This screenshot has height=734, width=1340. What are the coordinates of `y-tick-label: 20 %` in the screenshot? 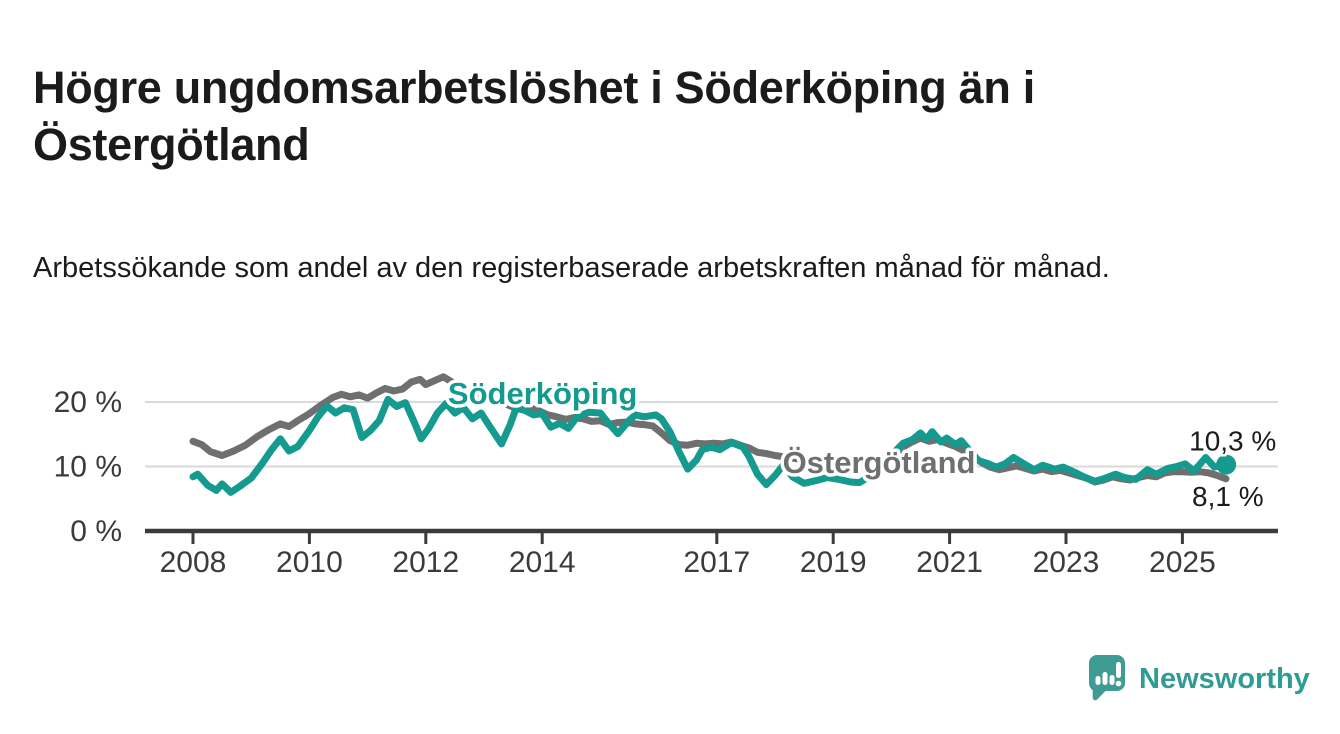 It's located at (88, 402).